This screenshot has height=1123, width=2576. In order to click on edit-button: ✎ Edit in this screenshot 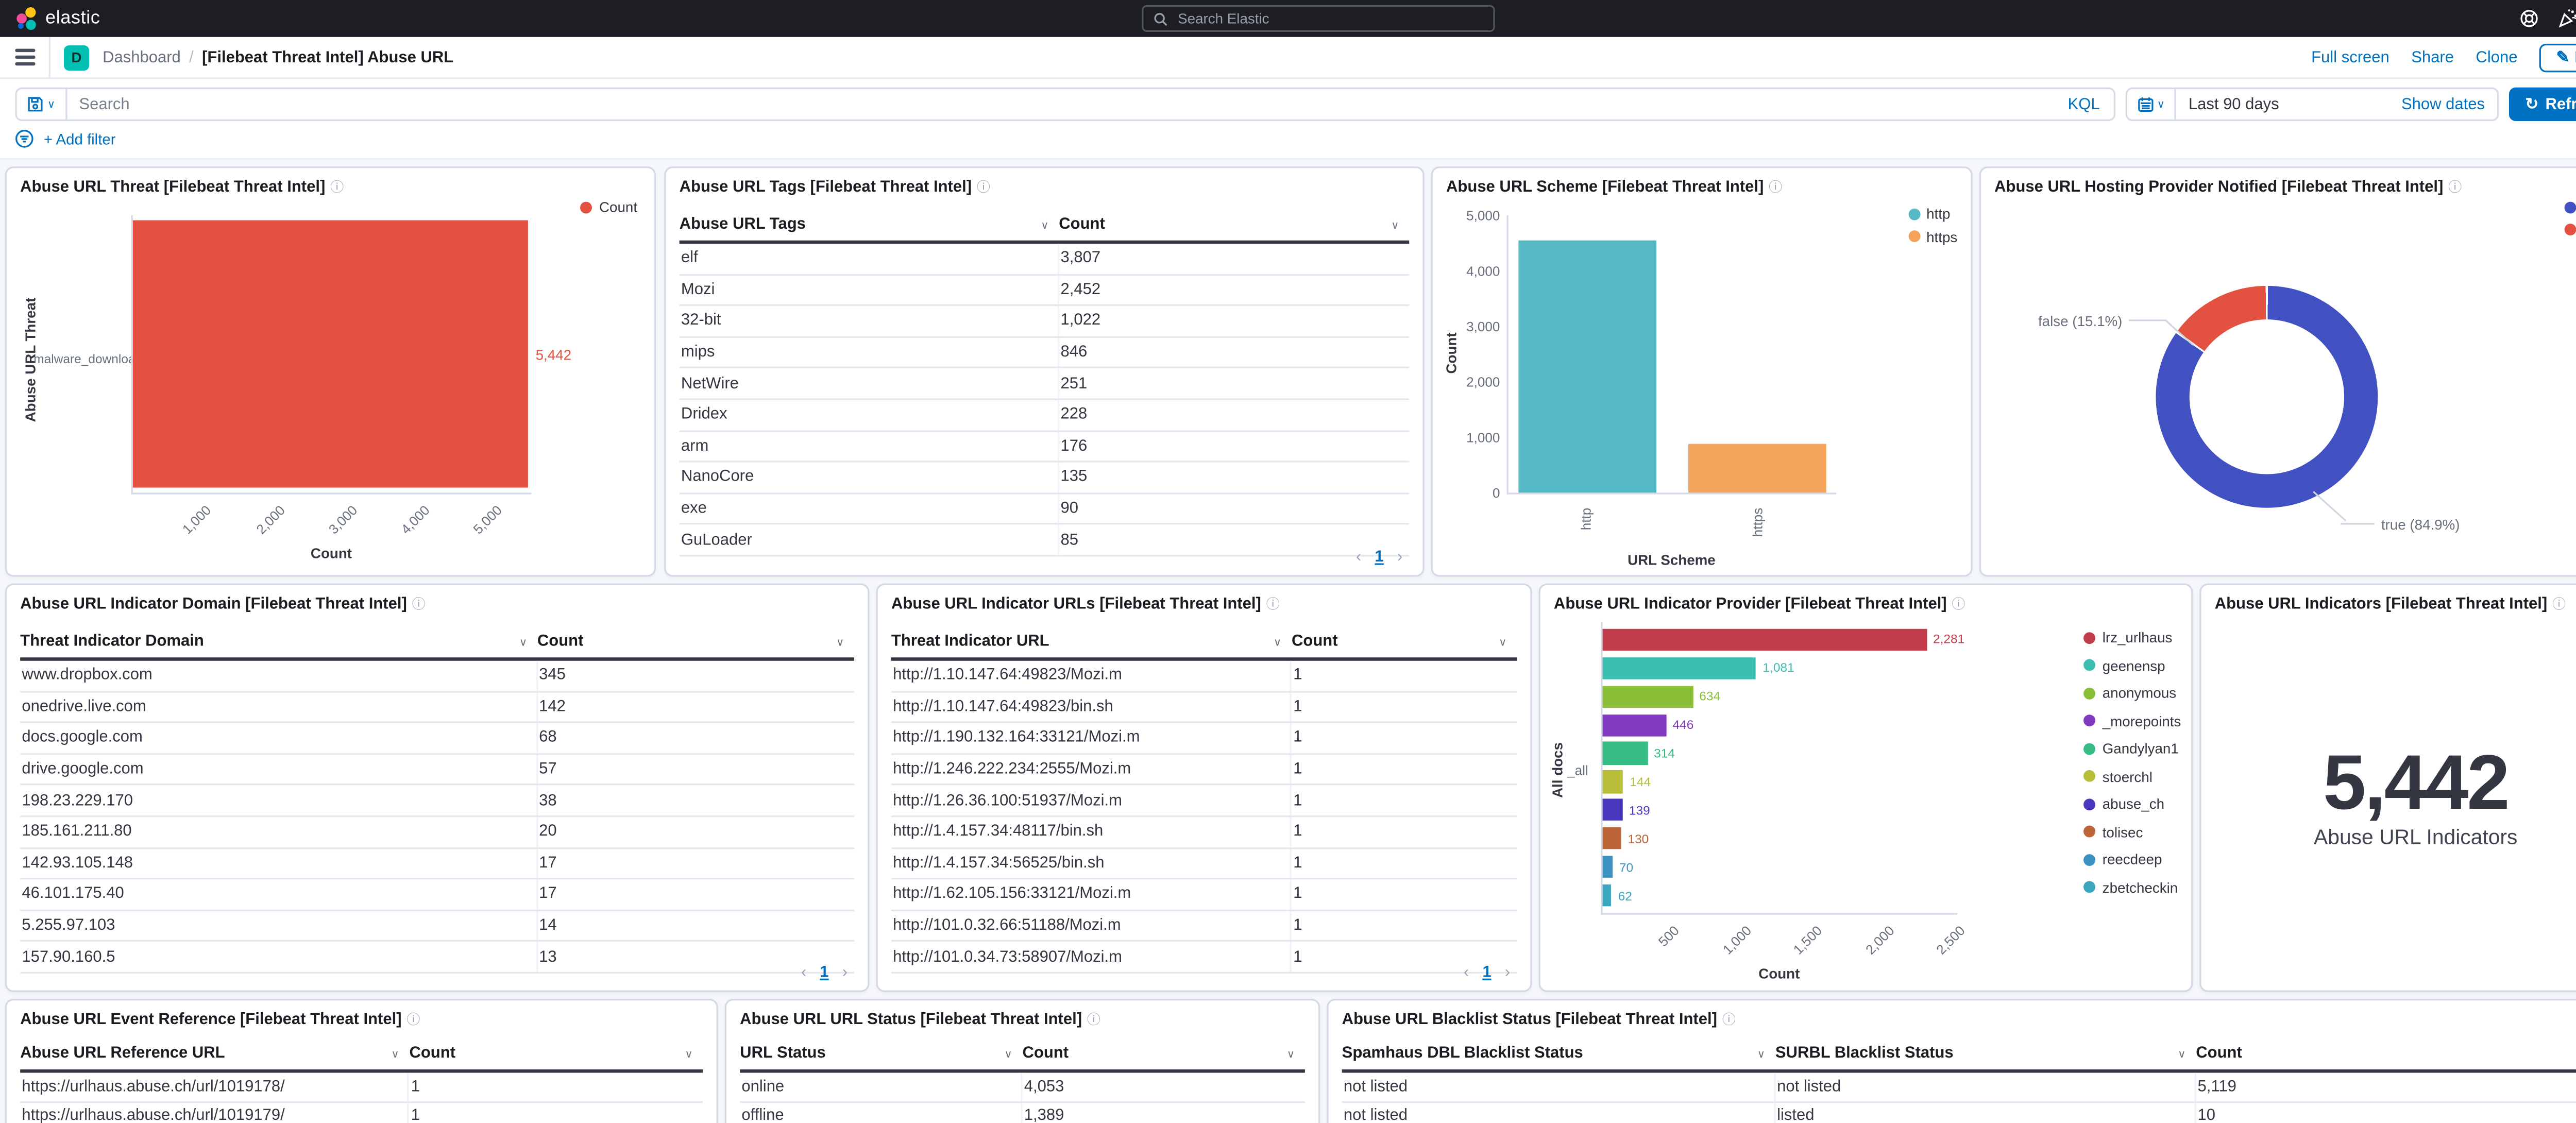, I will do `click(2557, 57)`.